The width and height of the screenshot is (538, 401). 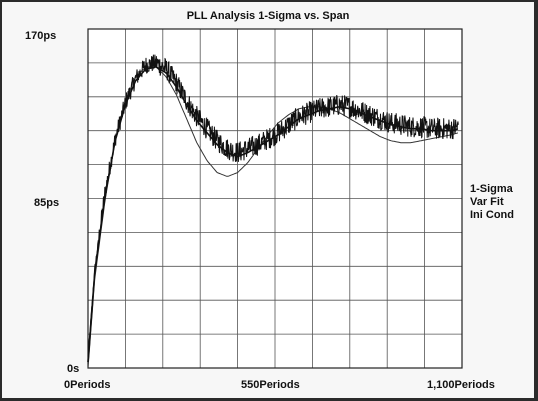 What do you see at coordinates (492, 215) in the screenshot?
I see `legend-entry-ini-cond: Ini Cond` at bounding box center [492, 215].